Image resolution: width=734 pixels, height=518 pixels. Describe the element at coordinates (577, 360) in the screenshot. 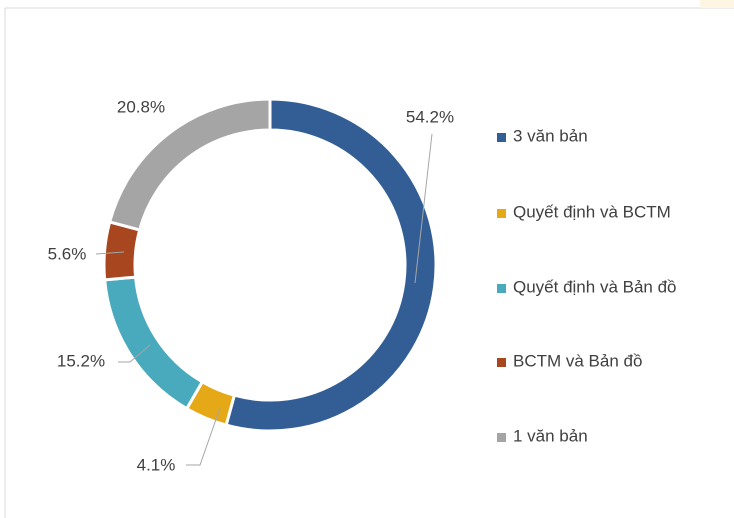

I see `legend-label: BCTM và Bản đồ` at that location.